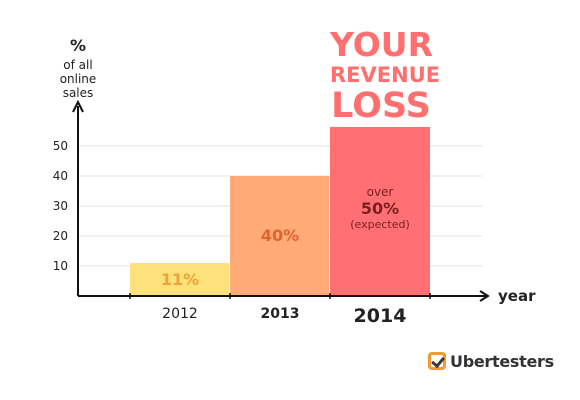  What do you see at coordinates (60, 146) in the screenshot?
I see `y-tick-label-50: 50` at bounding box center [60, 146].